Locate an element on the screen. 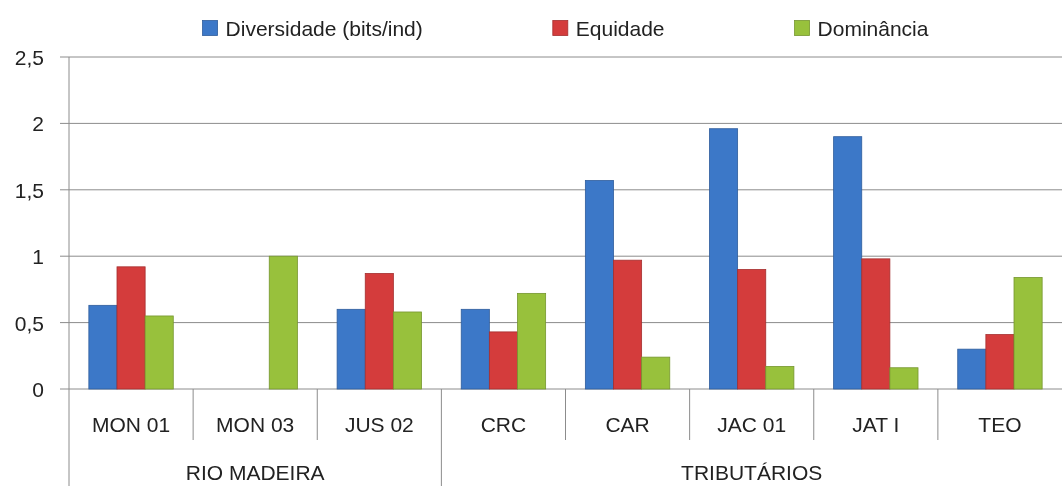  y-tick-label: 1 is located at coordinates (38, 256).